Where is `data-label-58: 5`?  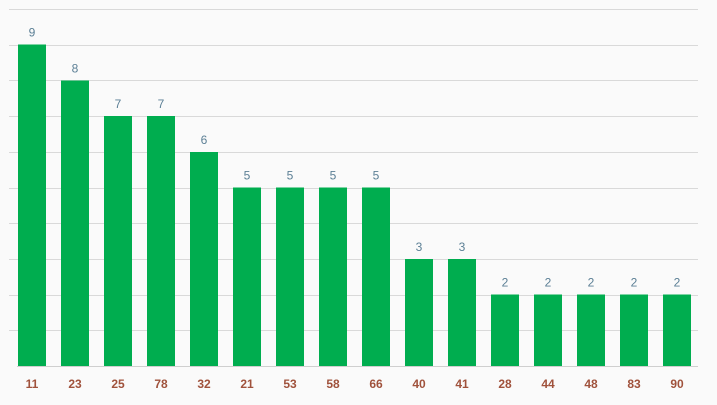
data-label-58: 5 is located at coordinates (333, 176).